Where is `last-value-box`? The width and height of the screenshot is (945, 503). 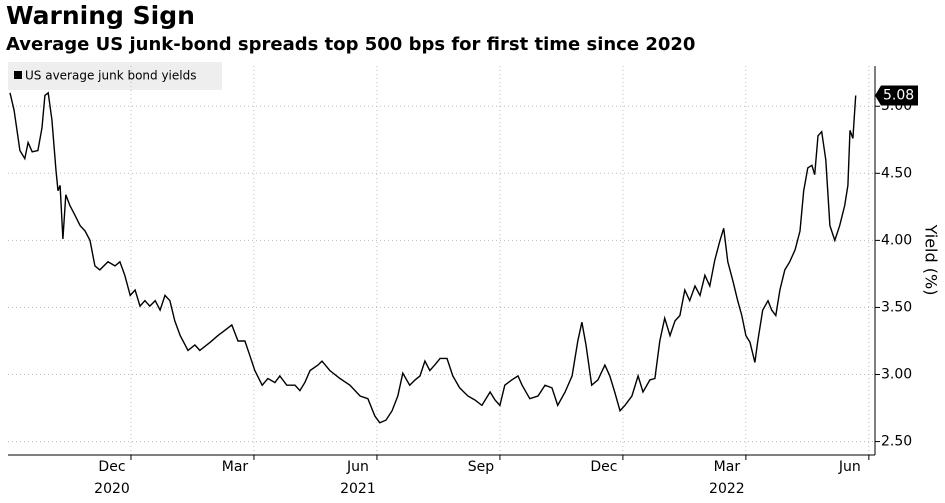
last-value-box is located at coordinates (896, 95).